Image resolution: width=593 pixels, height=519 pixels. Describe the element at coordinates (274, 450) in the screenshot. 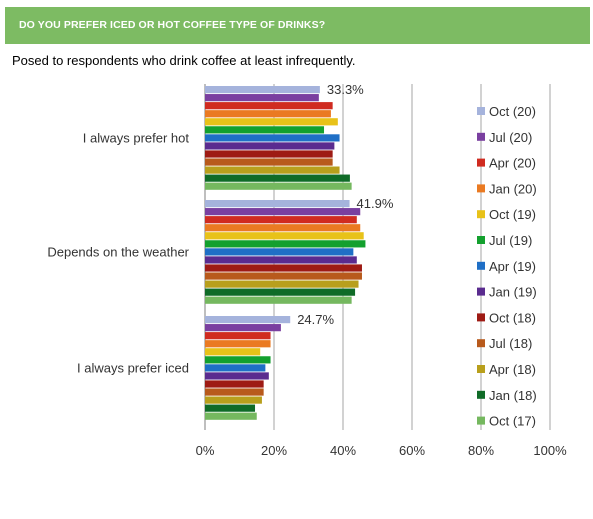

I see `x-tick-label: 20%` at that location.